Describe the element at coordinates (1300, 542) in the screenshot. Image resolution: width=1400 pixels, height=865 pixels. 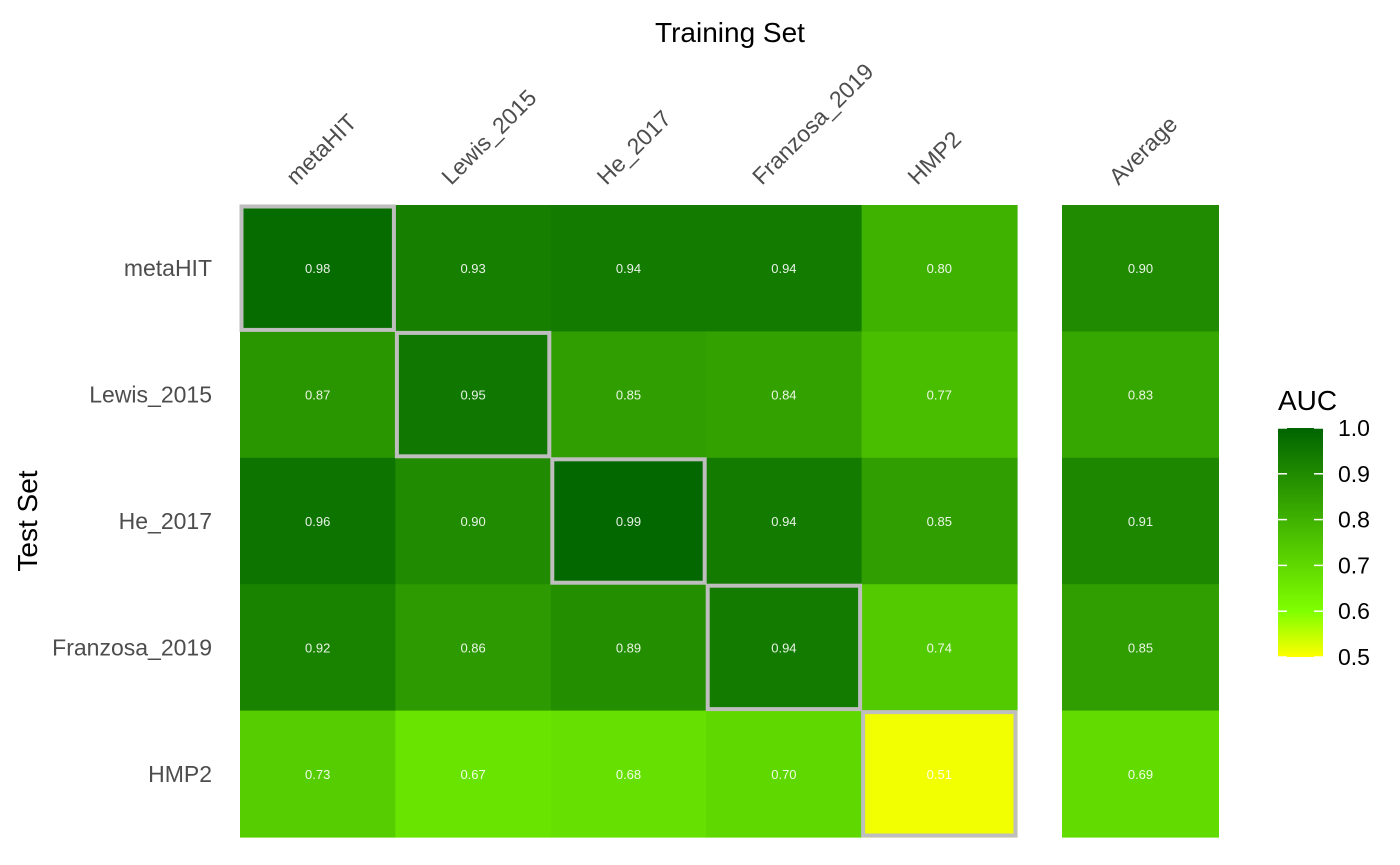
I see `colorbar-gradient` at that location.